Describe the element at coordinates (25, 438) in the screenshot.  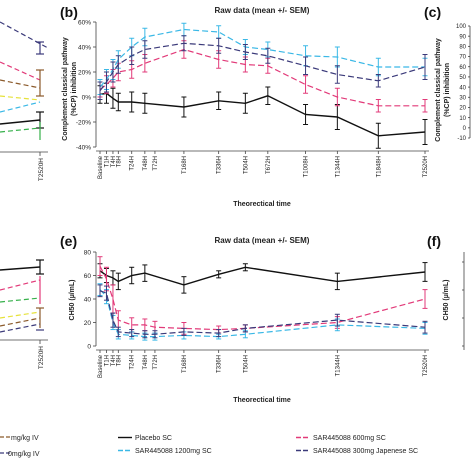
I see `left-legend-item-1: mg/kg IV` at that location.